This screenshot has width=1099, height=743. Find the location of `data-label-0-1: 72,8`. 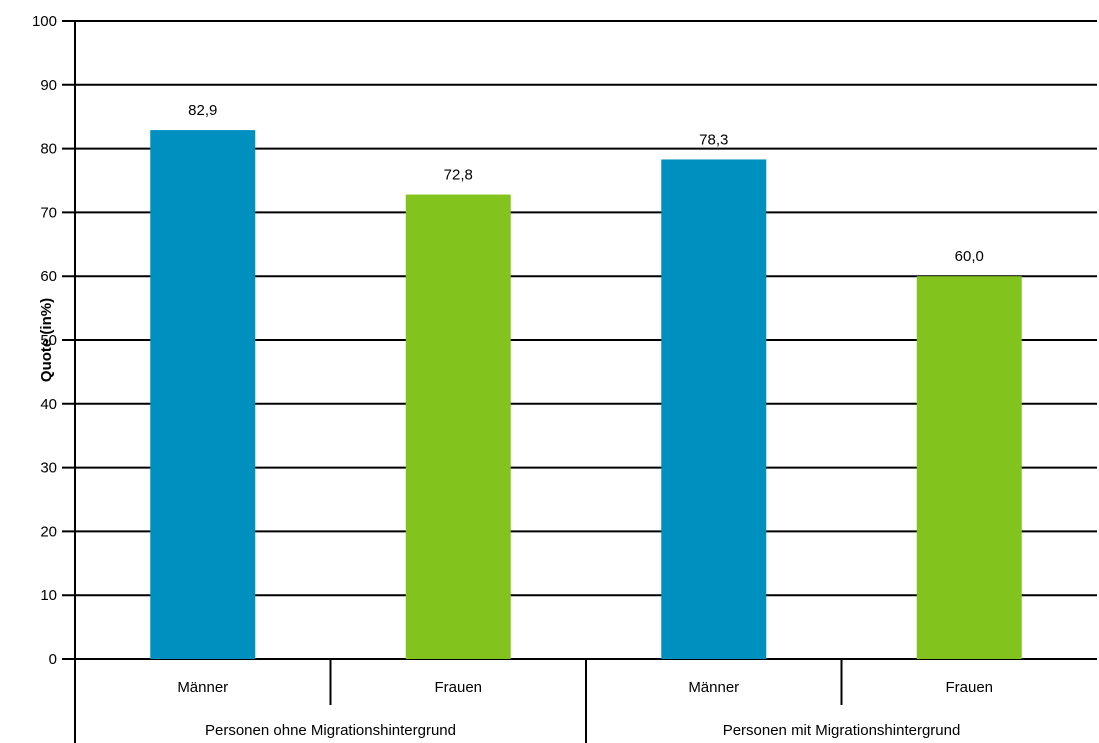

data-label-0-1: 72,8 is located at coordinates (458, 175).